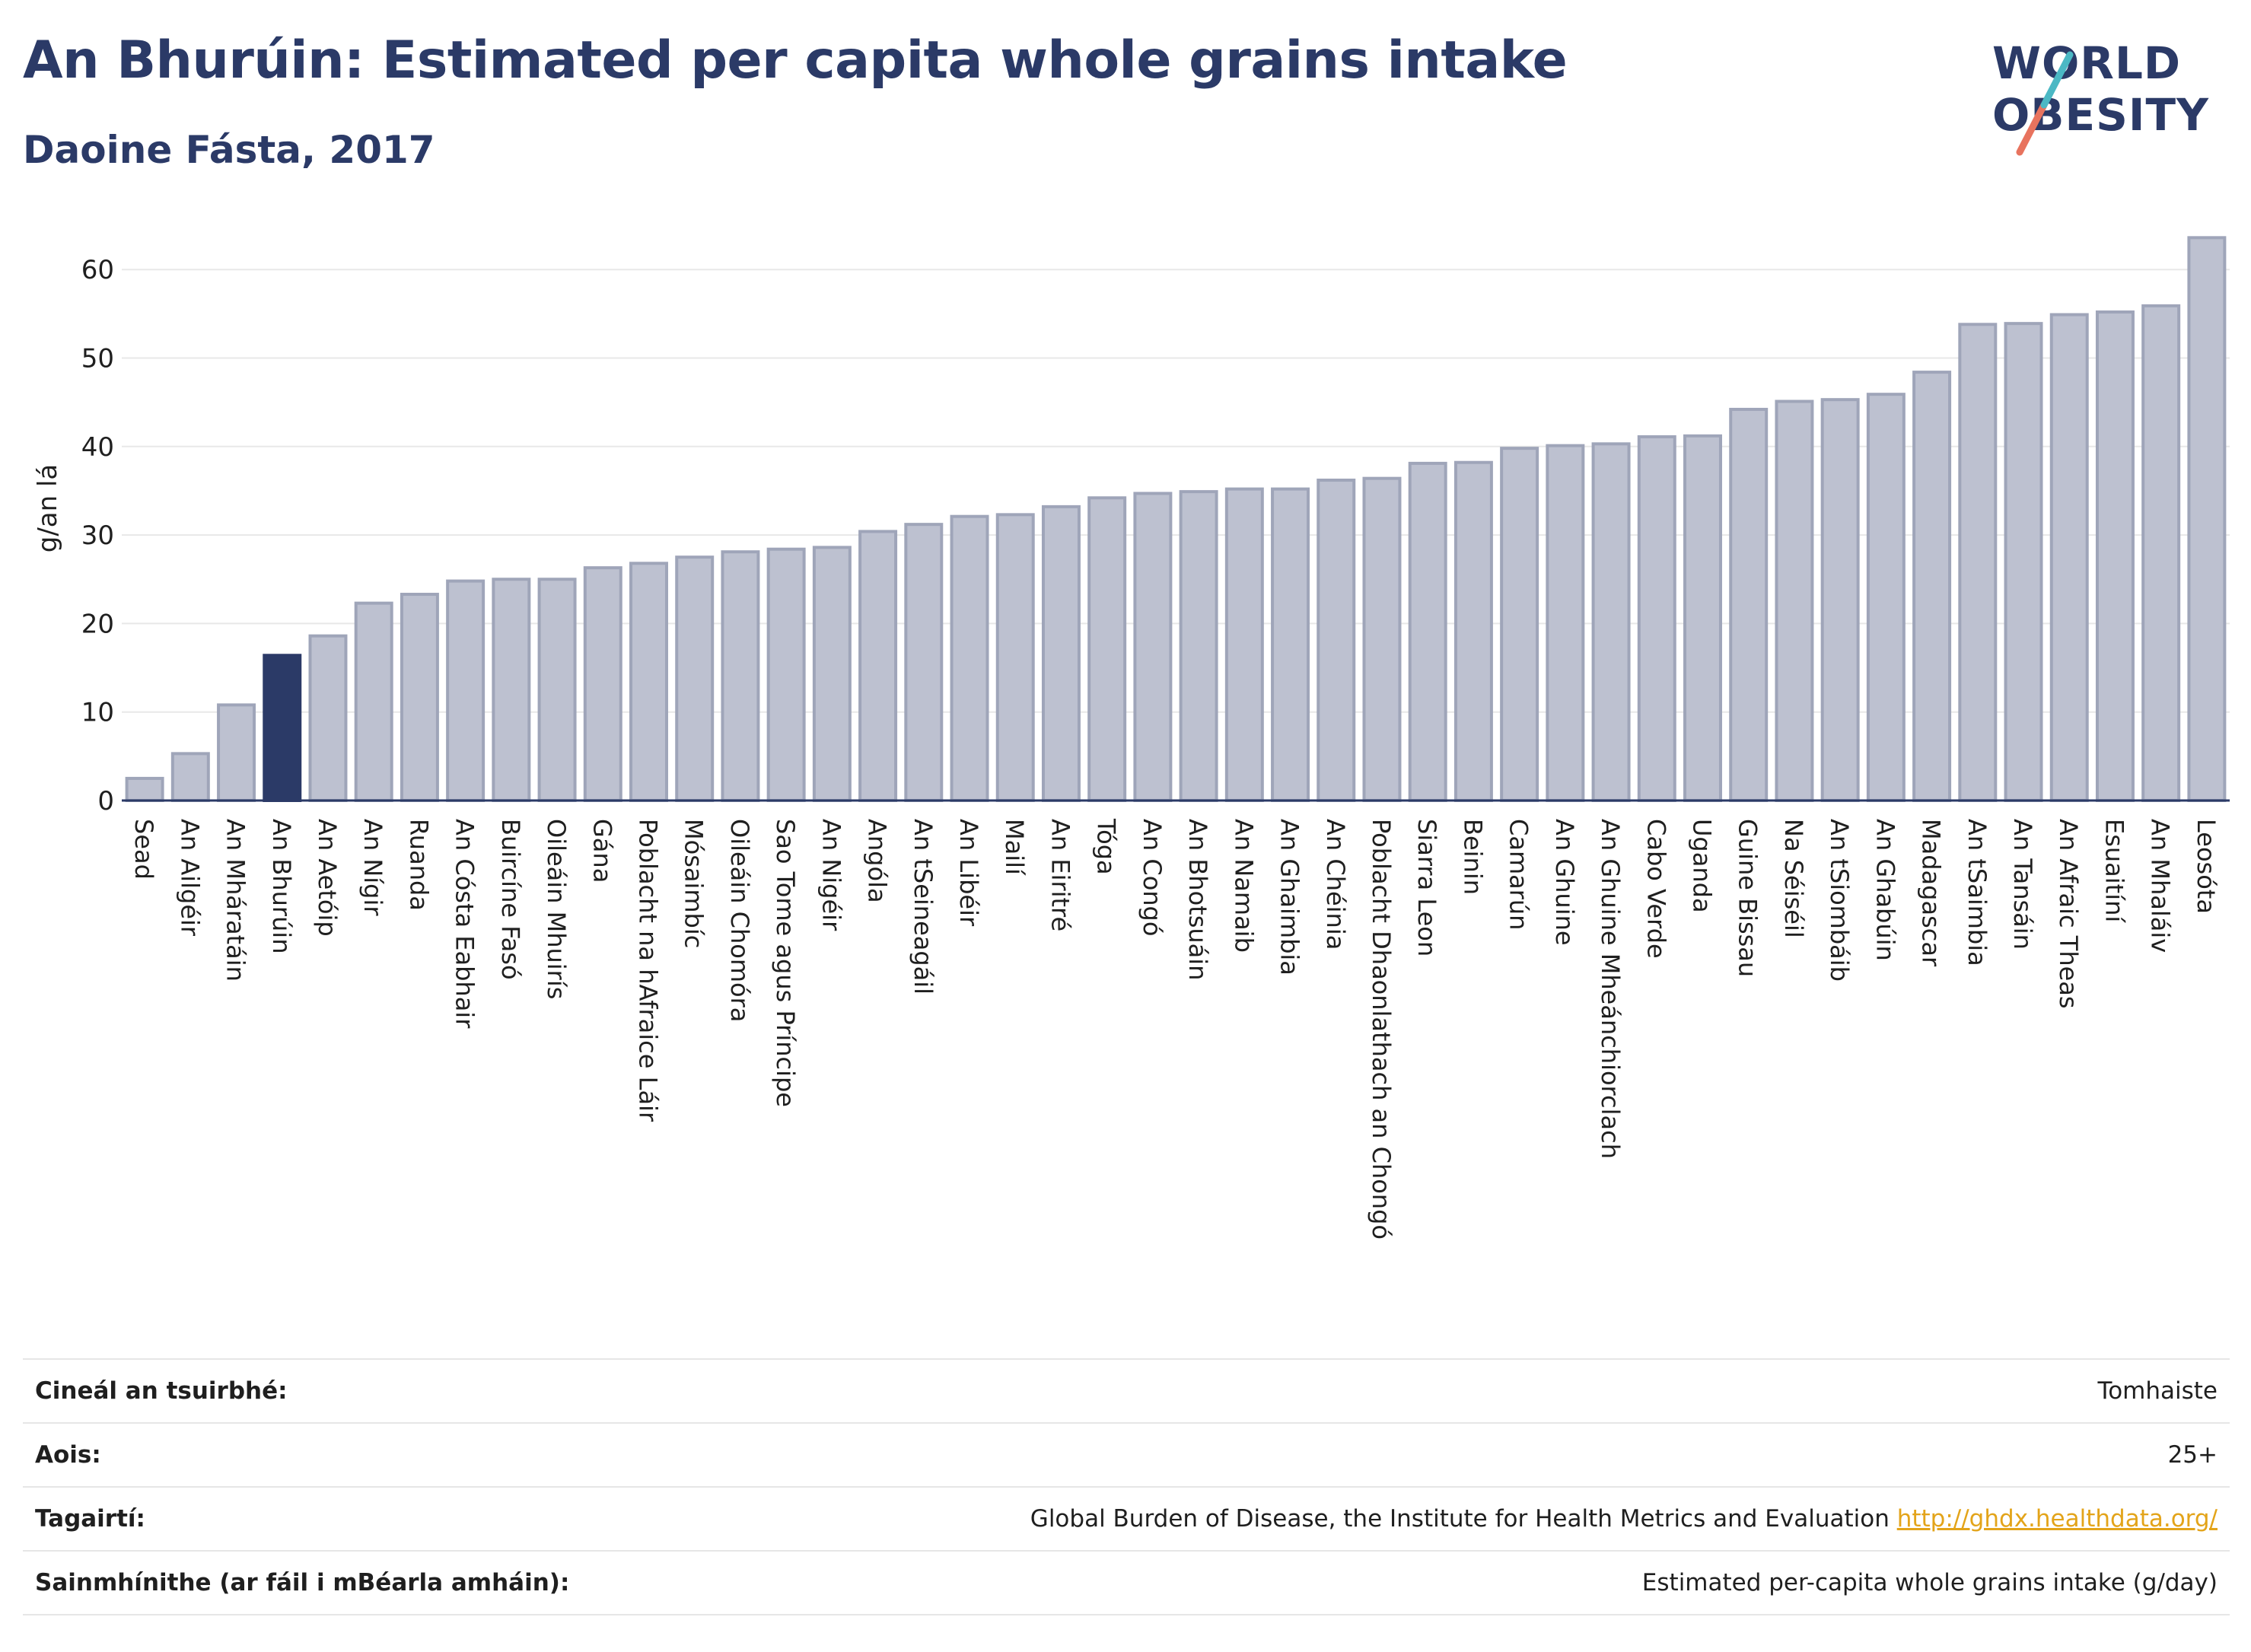 This screenshot has height=1652, width=2251. What do you see at coordinates (648, 970) in the screenshot?
I see `x-tick-label: Poblacht na hAfraice Láir` at bounding box center [648, 970].